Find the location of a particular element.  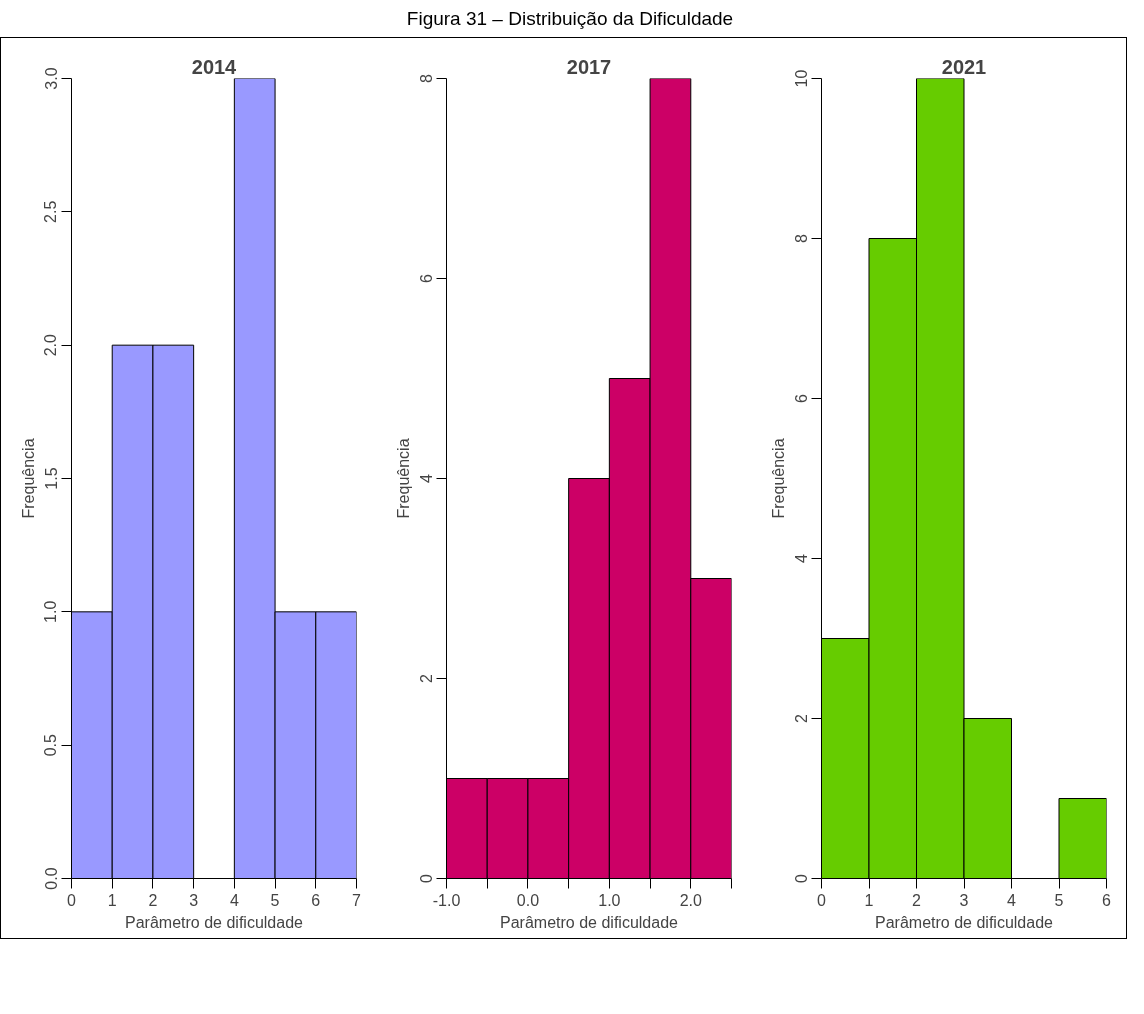

y-tick-label: 2.0 is located at coordinates (51, 345).